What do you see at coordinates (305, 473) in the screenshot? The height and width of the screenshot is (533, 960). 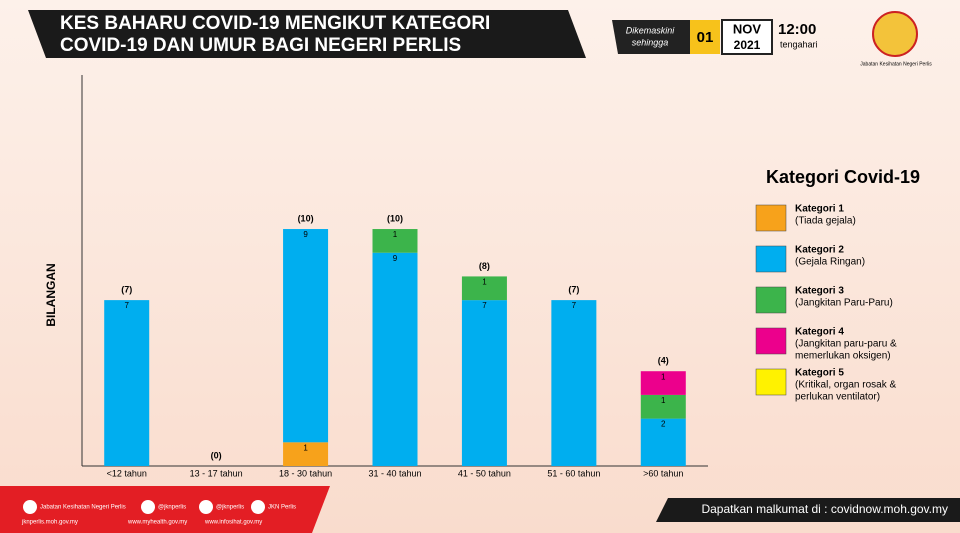 I see `x-tick-label: 18 - 30 tahun` at bounding box center [305, 473].